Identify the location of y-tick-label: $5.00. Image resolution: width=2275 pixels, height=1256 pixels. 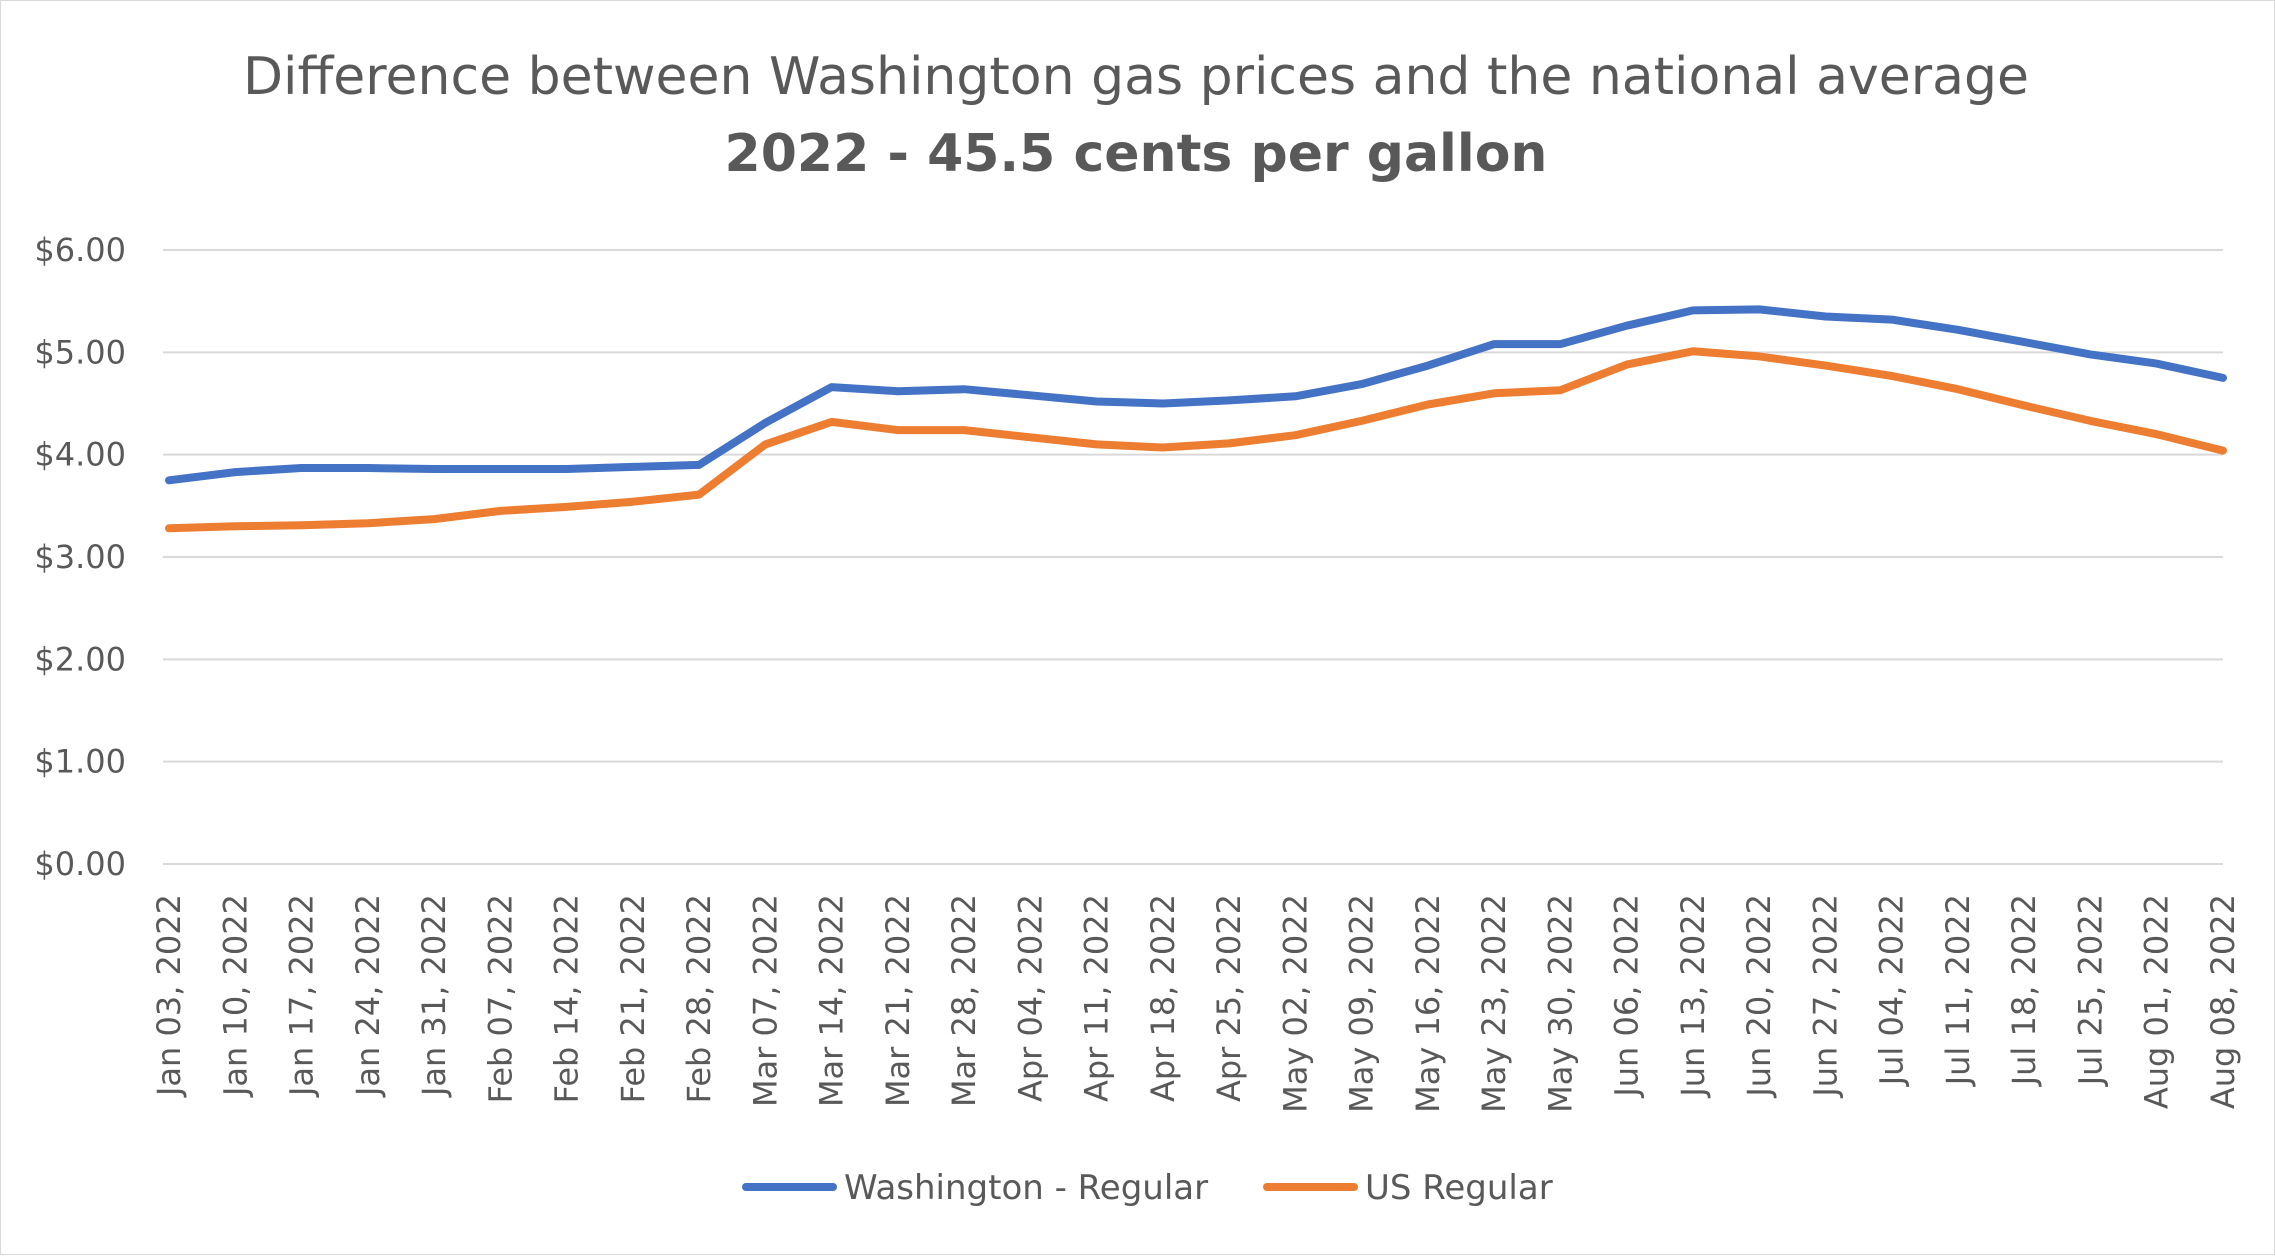
(80, 352).